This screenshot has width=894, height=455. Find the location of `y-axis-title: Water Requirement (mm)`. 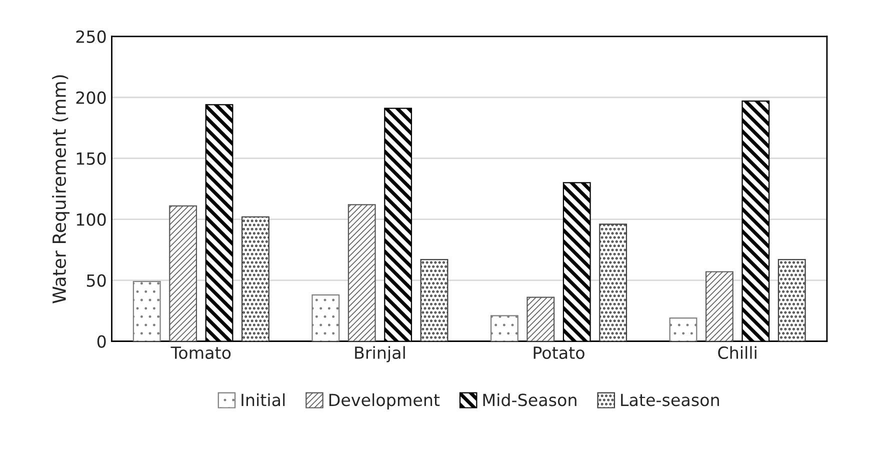

y-axis-title: Water Requirement (mm) is located at coordinates (61, 189).